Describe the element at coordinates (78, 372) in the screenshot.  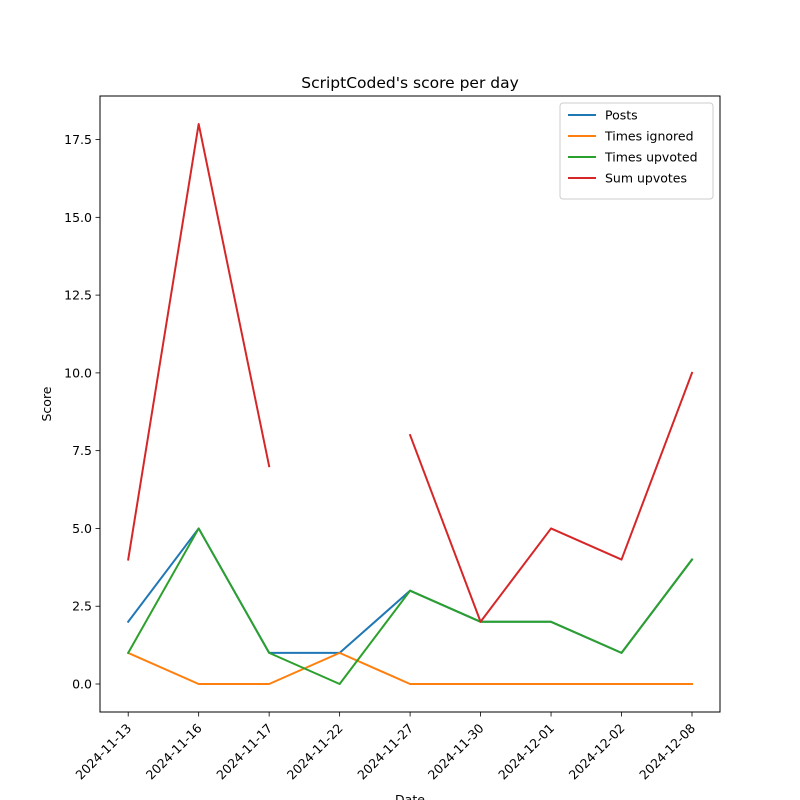
I see `y-tick-label: 10.0` at that location.